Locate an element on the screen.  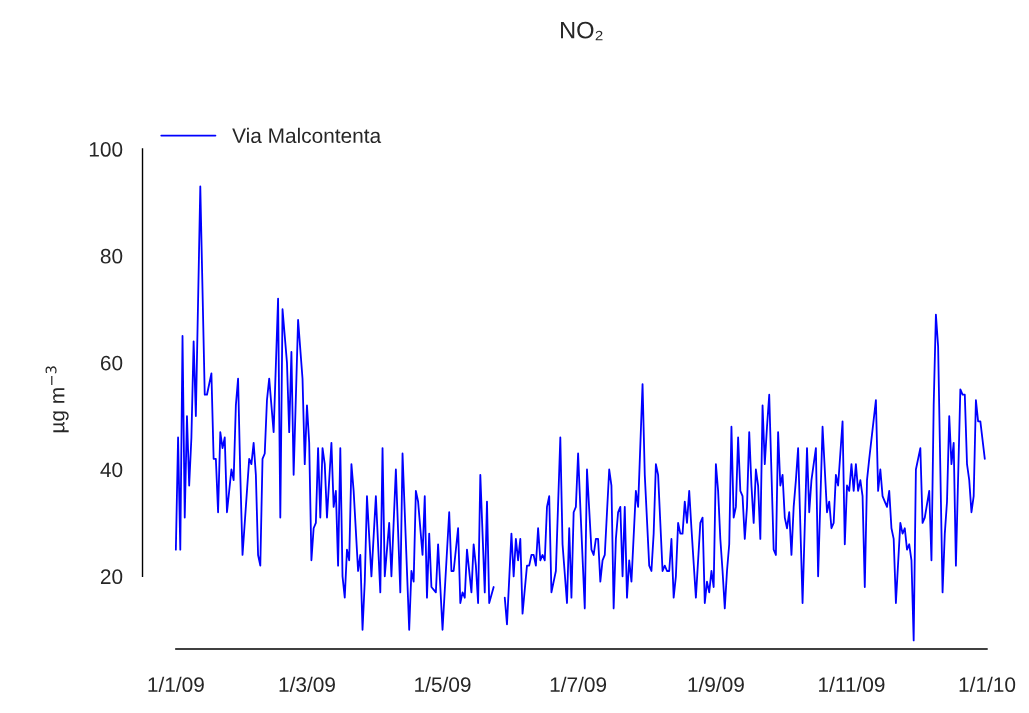
y-tick-label: 40 is located at coordinates (111, 470).